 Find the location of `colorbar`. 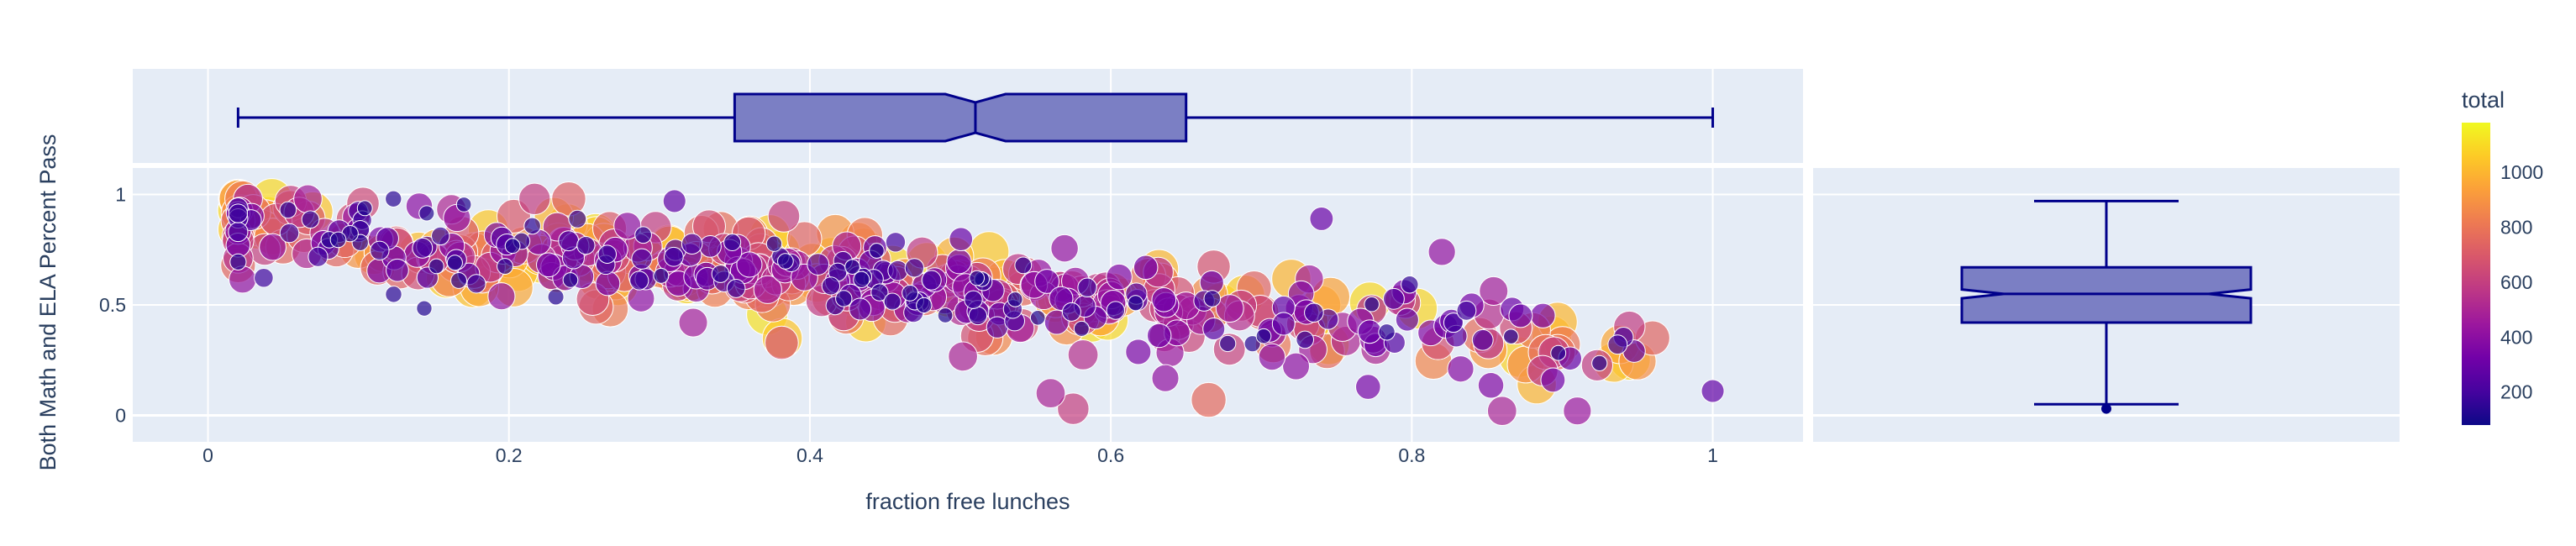

colorbar is located at coordinates (2476, 274).